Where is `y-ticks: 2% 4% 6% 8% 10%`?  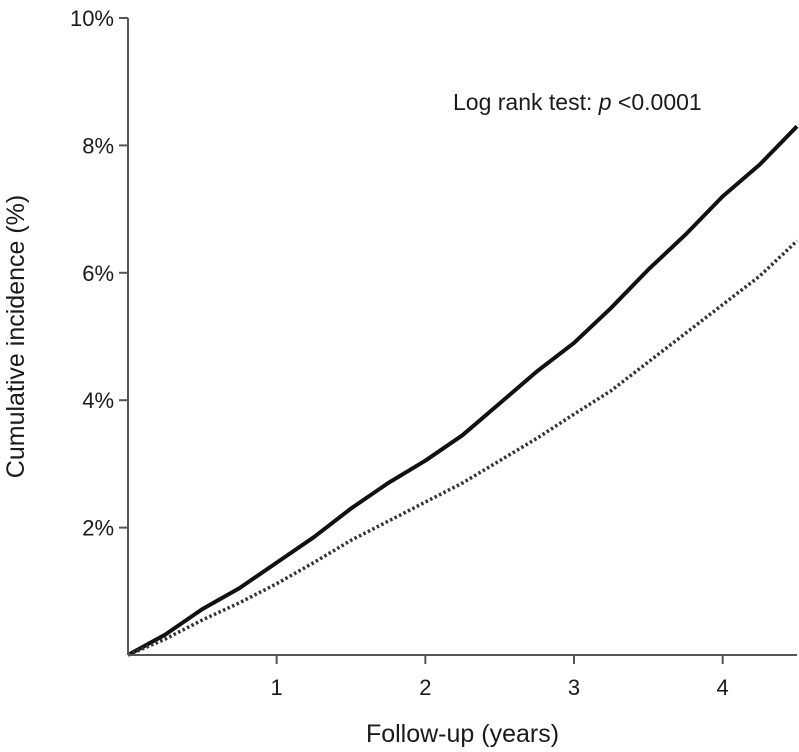
y-ticks: 2% 4% 6% 8% 10% is located at coordinates (99, 273).